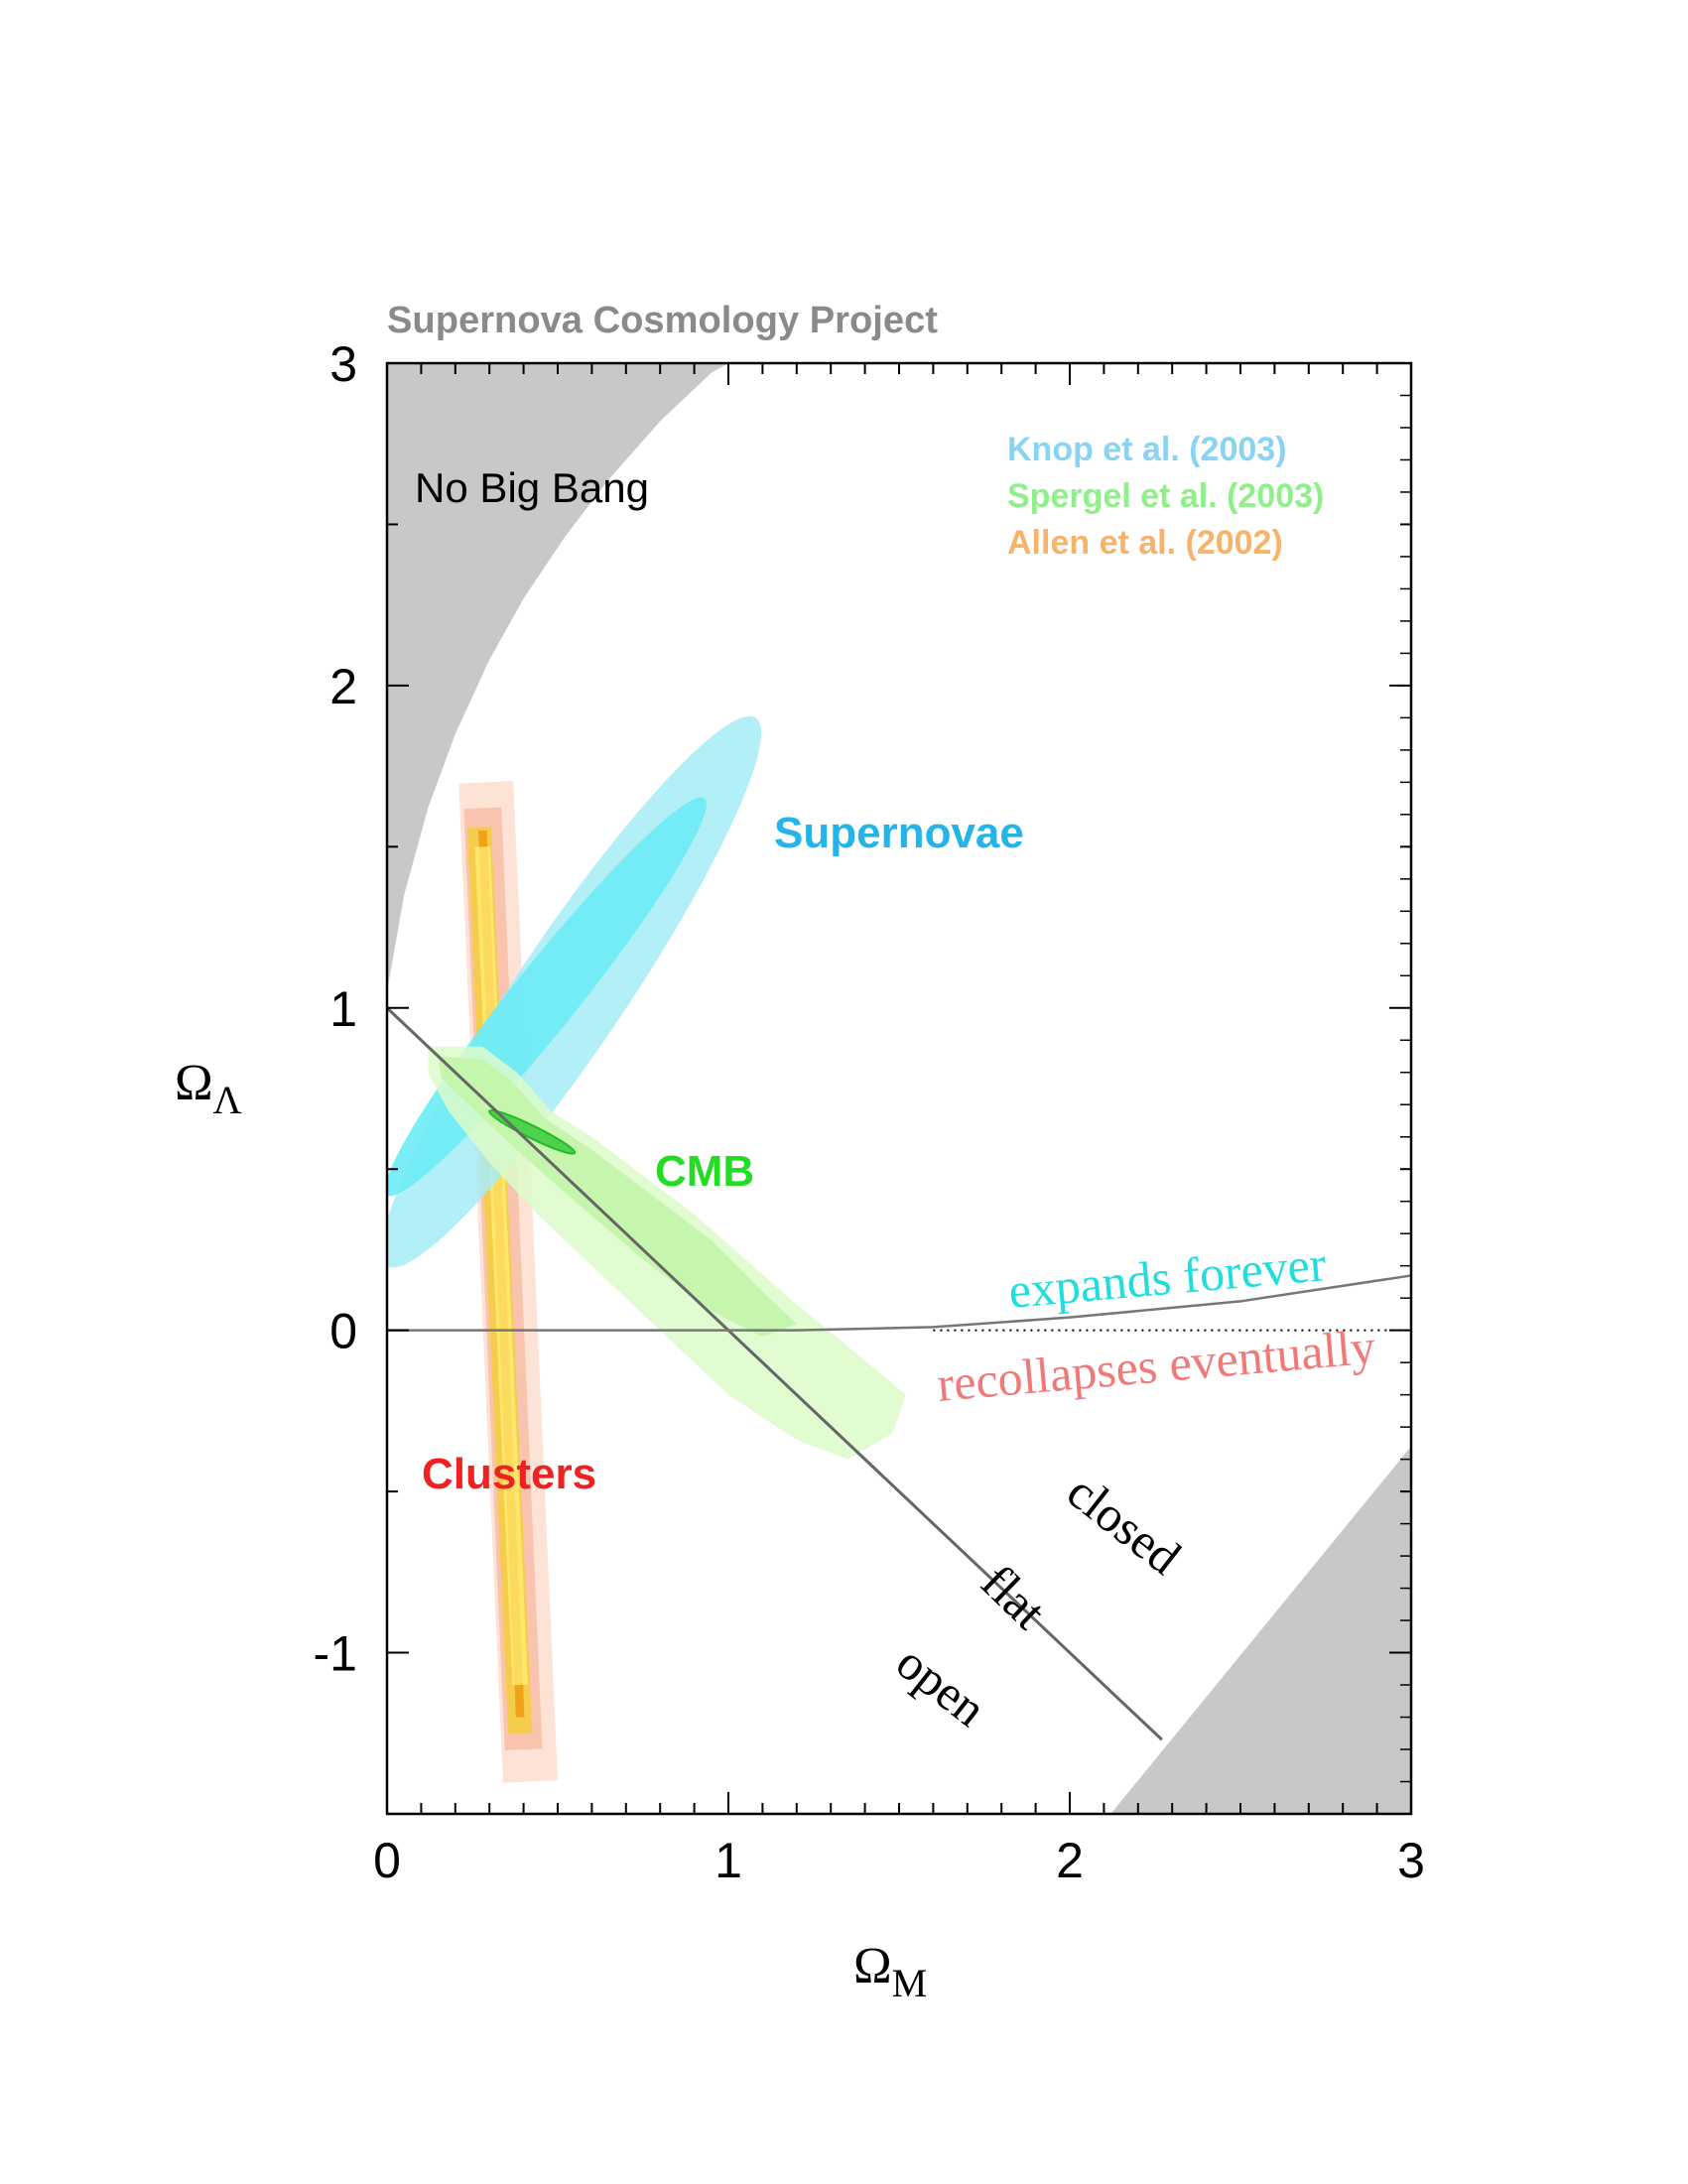  What do you see at coordinates (1147, 449) in the screenshot?
I see `legend-entry-knop: Knop et al. (2003)` at bounding box center [1147, 449].